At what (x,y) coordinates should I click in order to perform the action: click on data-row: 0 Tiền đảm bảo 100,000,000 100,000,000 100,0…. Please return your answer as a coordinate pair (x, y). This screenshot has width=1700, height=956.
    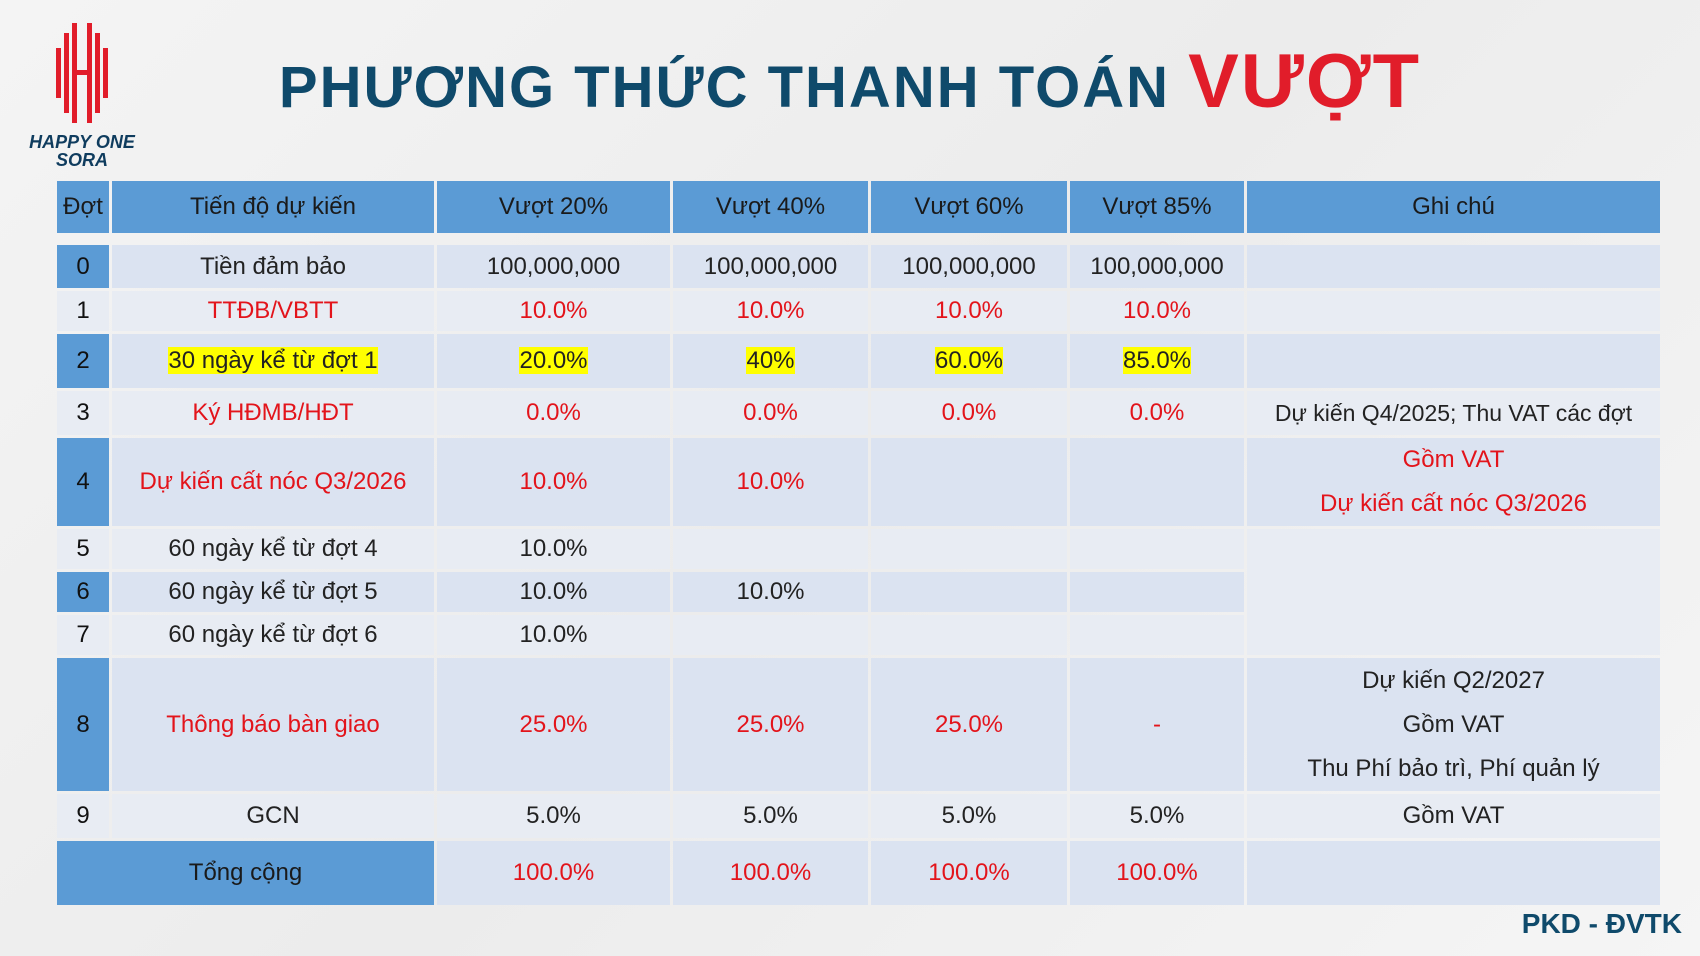
    Looking at the image, I should click on (858, 266).